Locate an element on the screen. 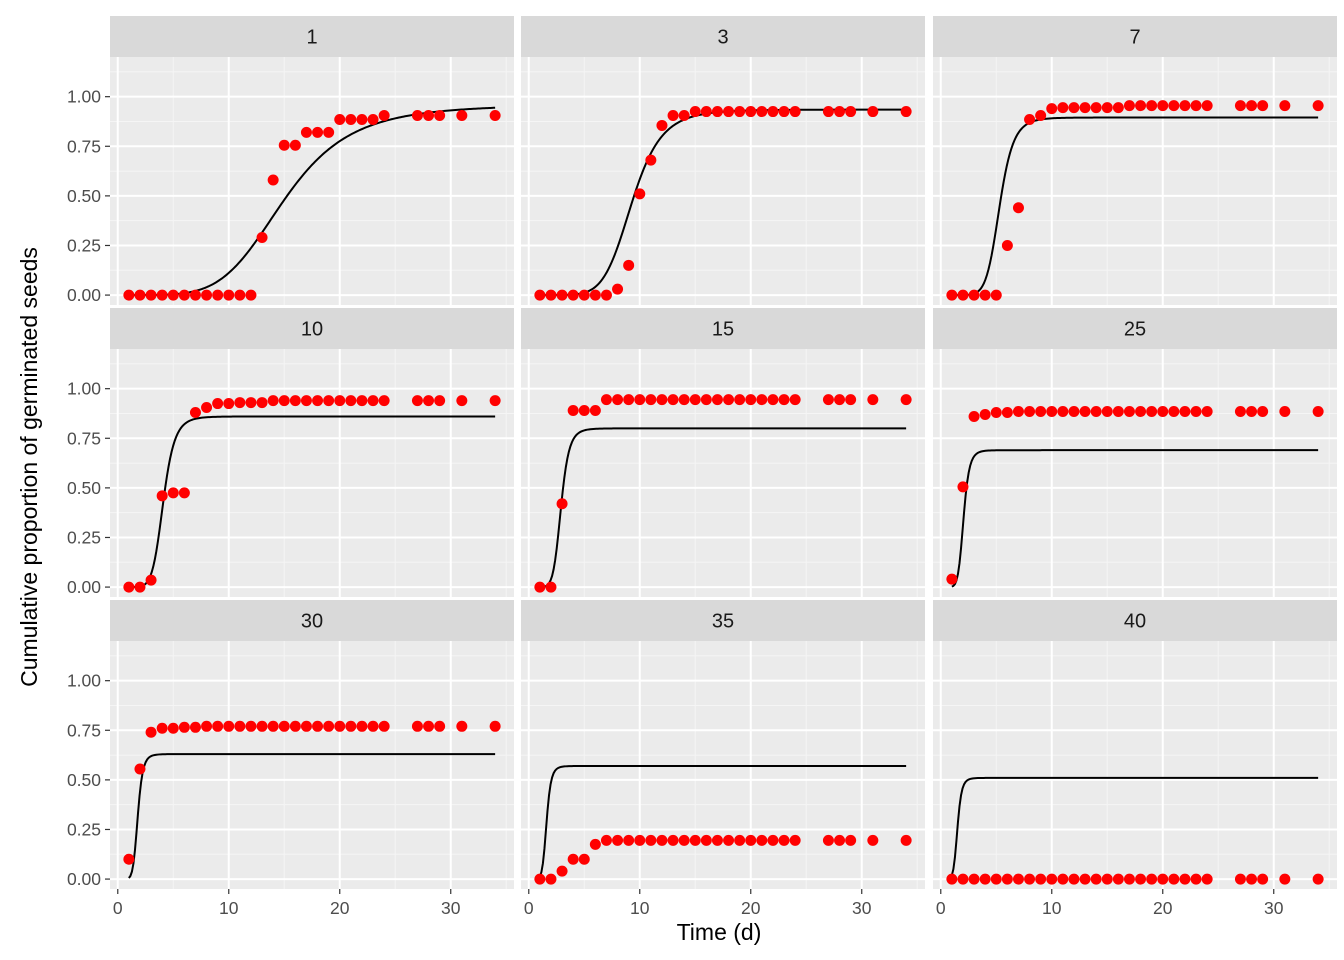  y-tick-label: 0.50 is located at coordinates (84, 780).